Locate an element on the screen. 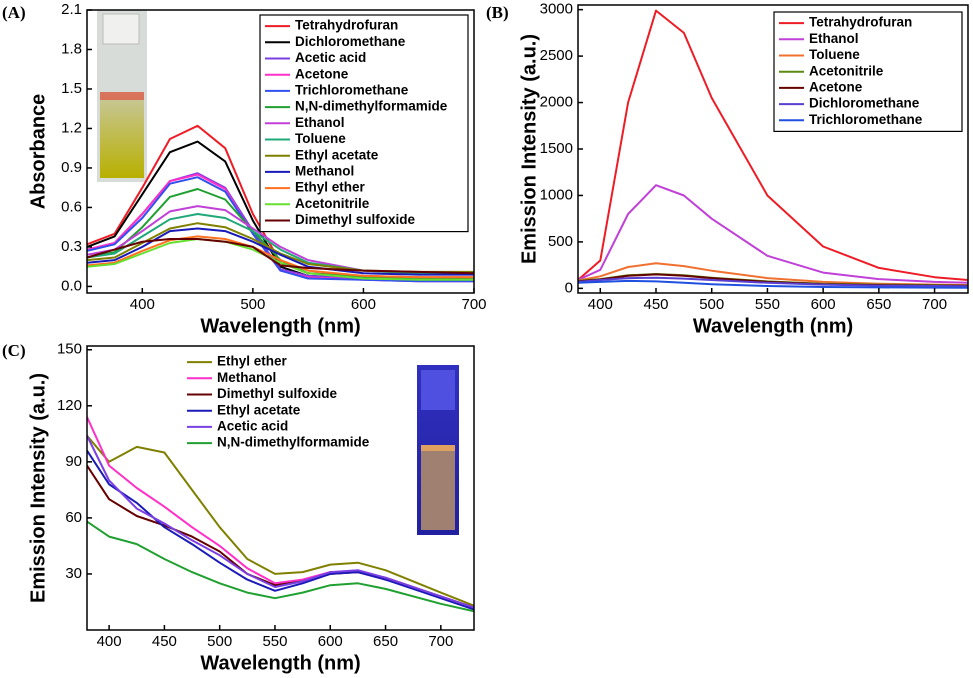 Image resolution: width=973 pixels, height=678 pixels. y-tick-label: 1.2 is located at coordinates (71, 127).